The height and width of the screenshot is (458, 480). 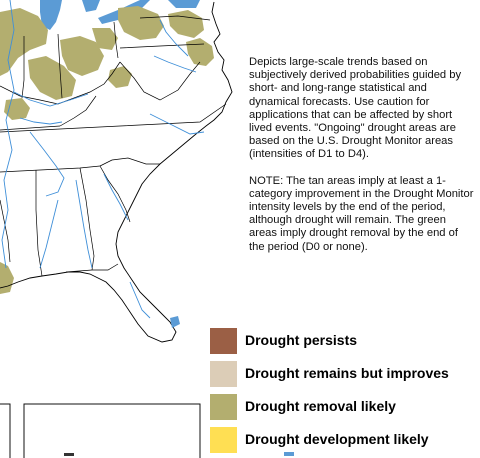 I want to click on border-ga-sc, so click(x=115, y=194).